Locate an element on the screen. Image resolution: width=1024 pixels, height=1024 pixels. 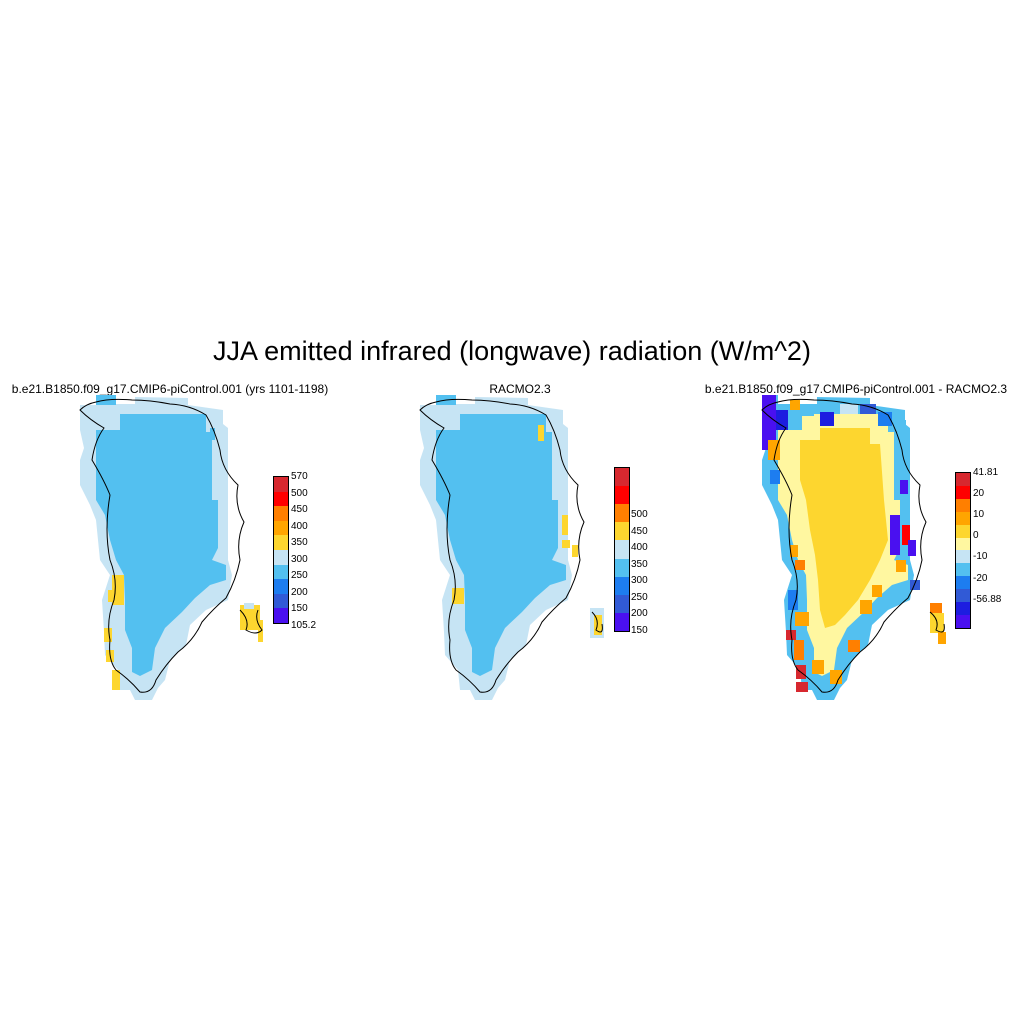
panel-racmo-title: RACMO2.3 is located at coordinates (520, 389).